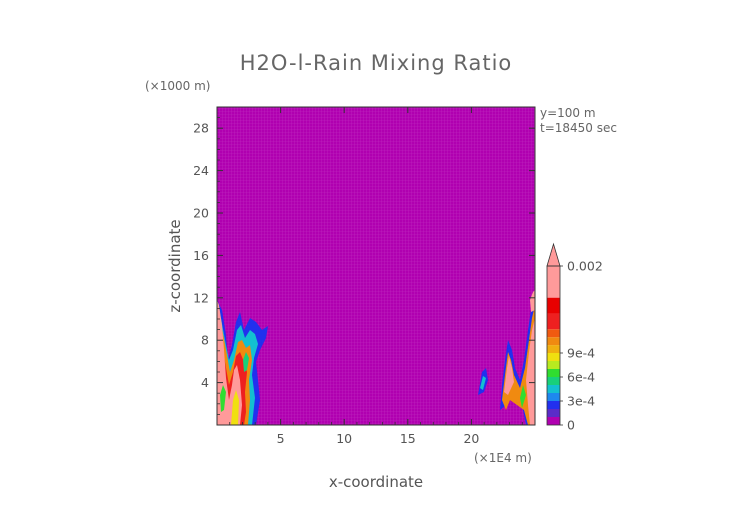  What do you see at coordinates (581, 377) in the screenshot?
I see `colorbar-label: 6e-4` at bounding box center [581, 377].